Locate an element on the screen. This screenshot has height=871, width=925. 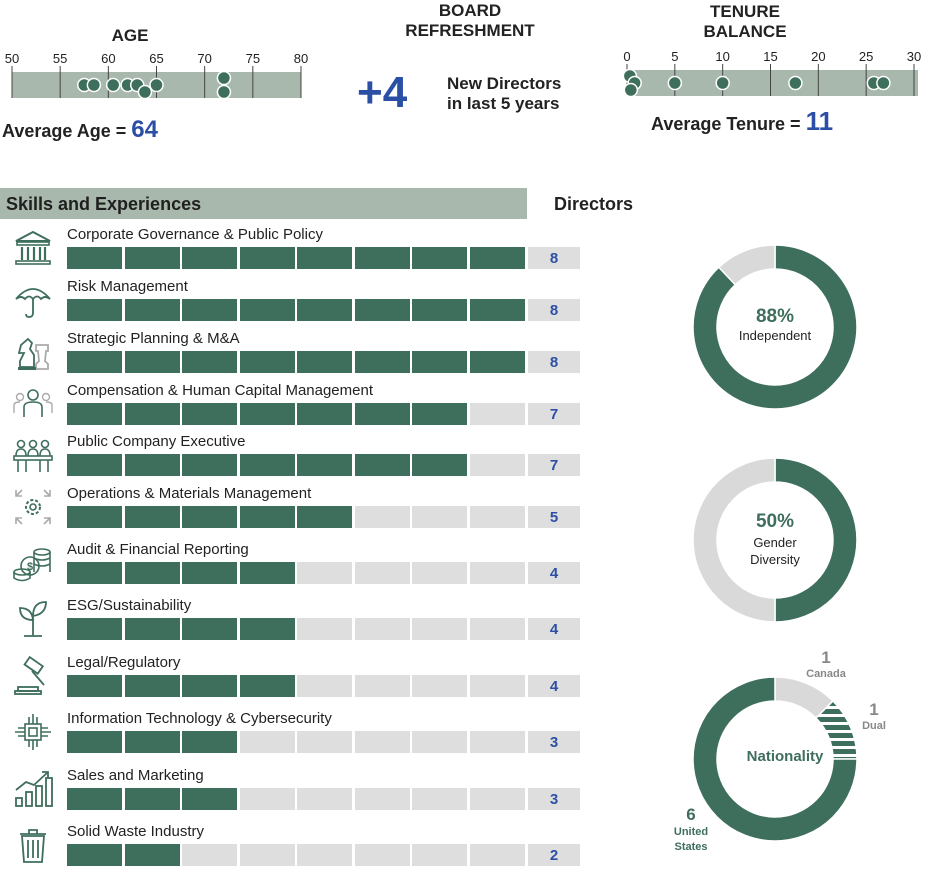
age-dot-plot: 50 55 60 65 70 75 80 is located at coordinates (156, 75).